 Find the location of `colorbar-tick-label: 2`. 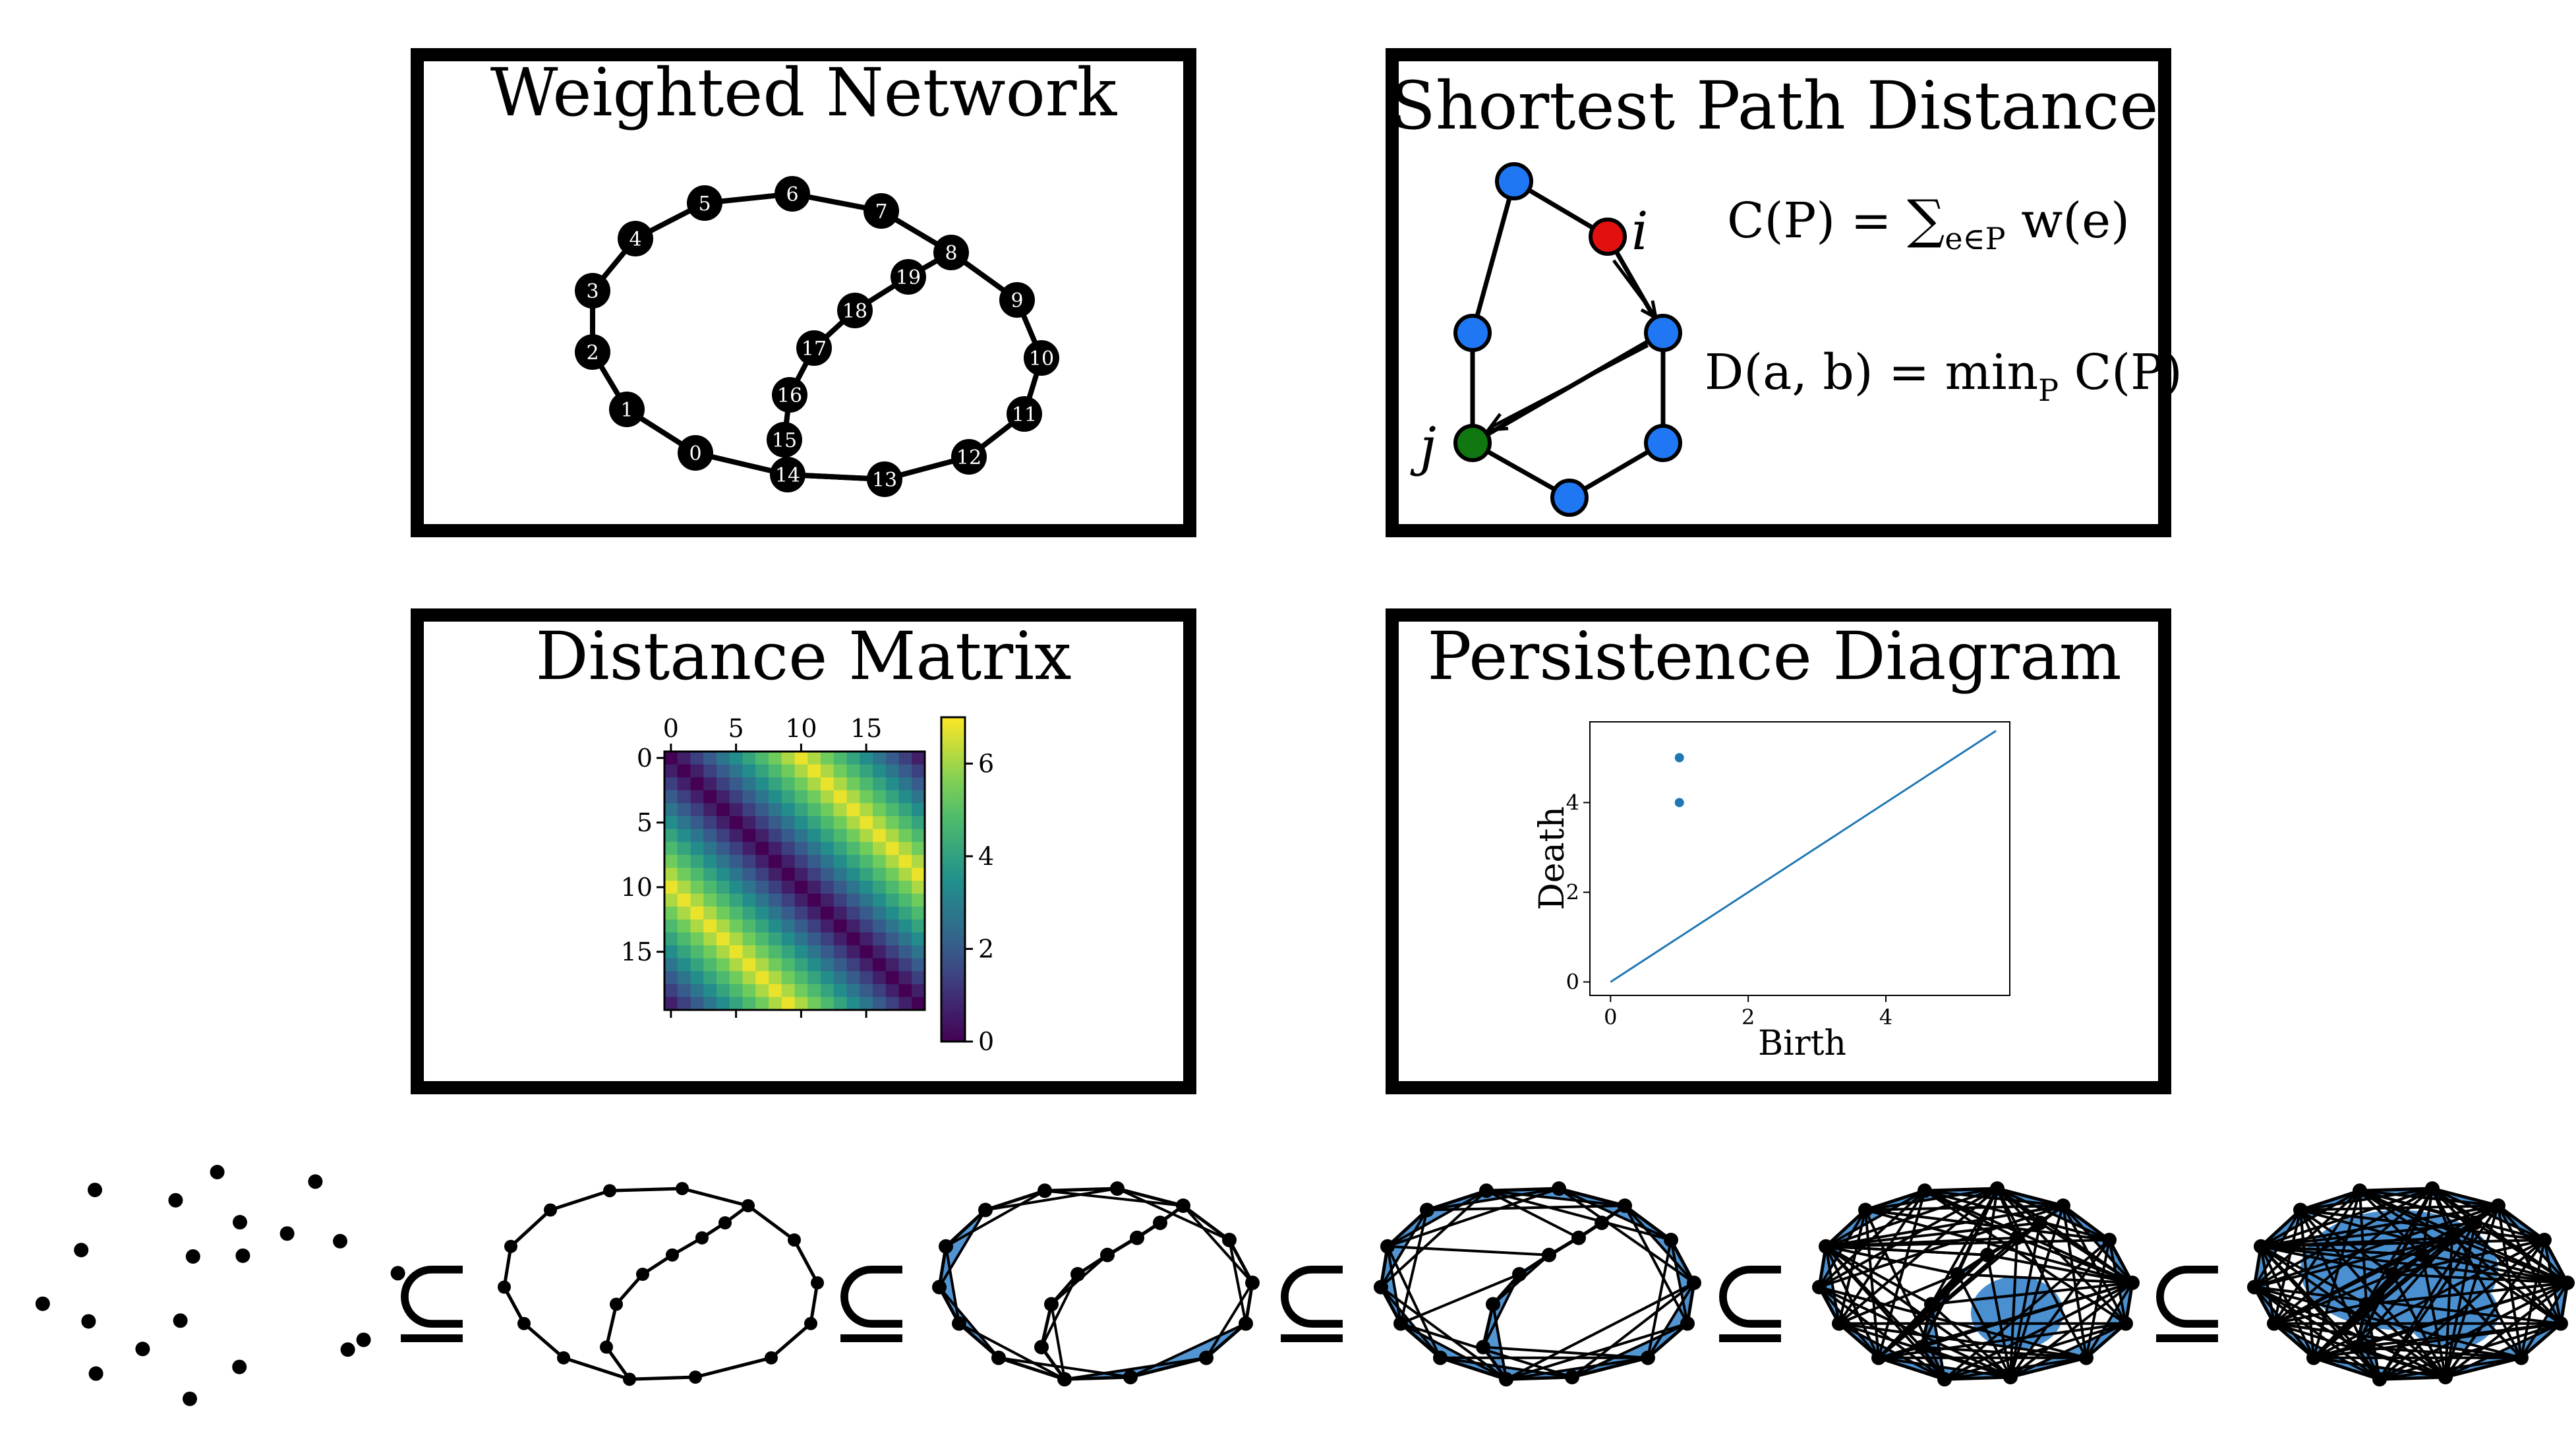

colorbar-tick-label: 2 is located at coordinates (986, 948).